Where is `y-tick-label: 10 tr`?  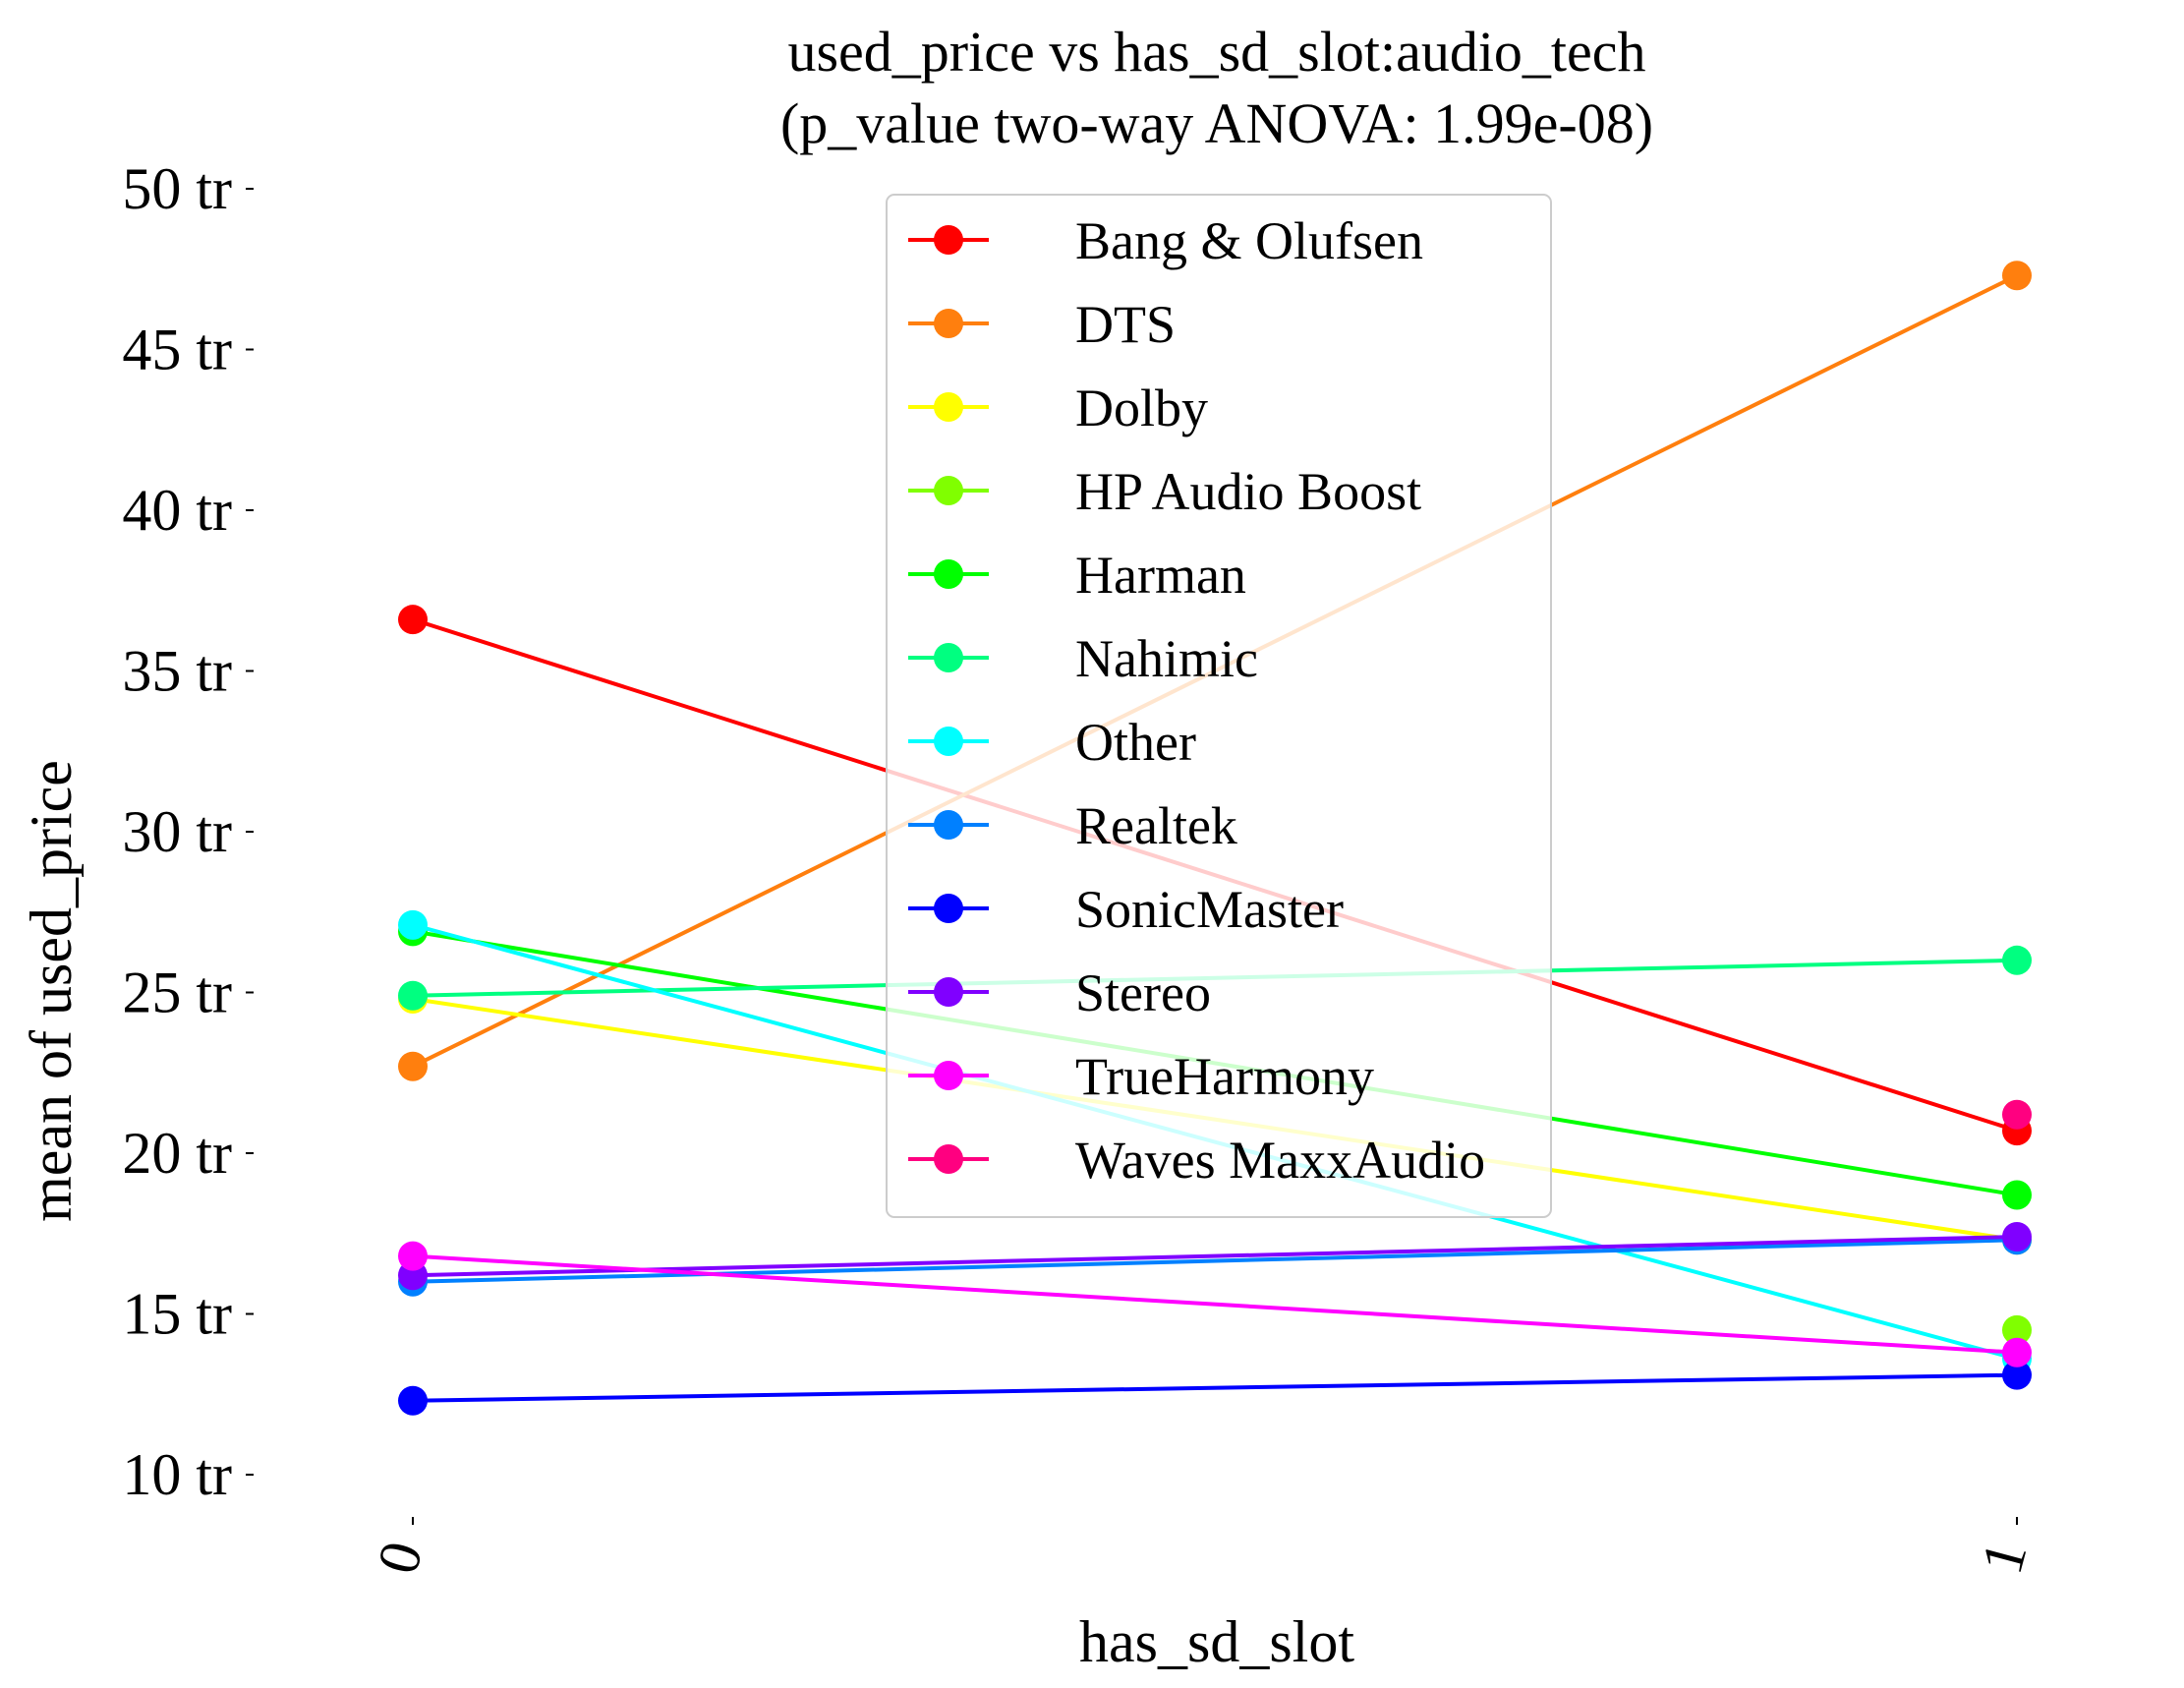
y-tick-label: 10 tr is located at coordinates (177, 1474).